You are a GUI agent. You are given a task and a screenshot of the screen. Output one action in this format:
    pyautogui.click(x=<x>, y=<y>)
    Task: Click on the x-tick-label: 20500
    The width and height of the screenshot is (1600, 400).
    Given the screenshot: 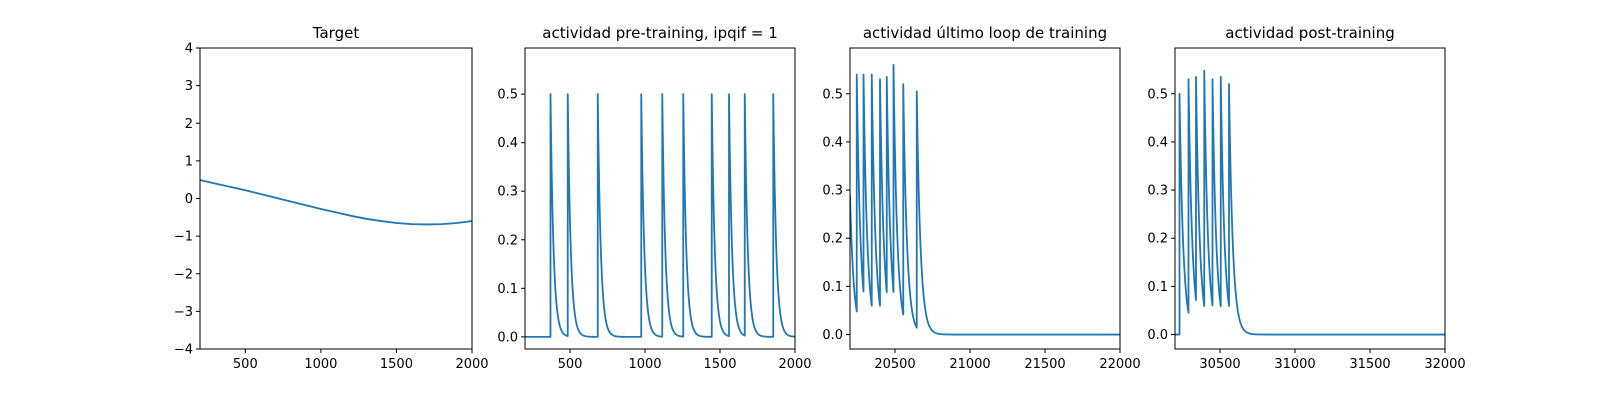 What is the action you would take?
    pyautogui.click(x=894, y=364)
    